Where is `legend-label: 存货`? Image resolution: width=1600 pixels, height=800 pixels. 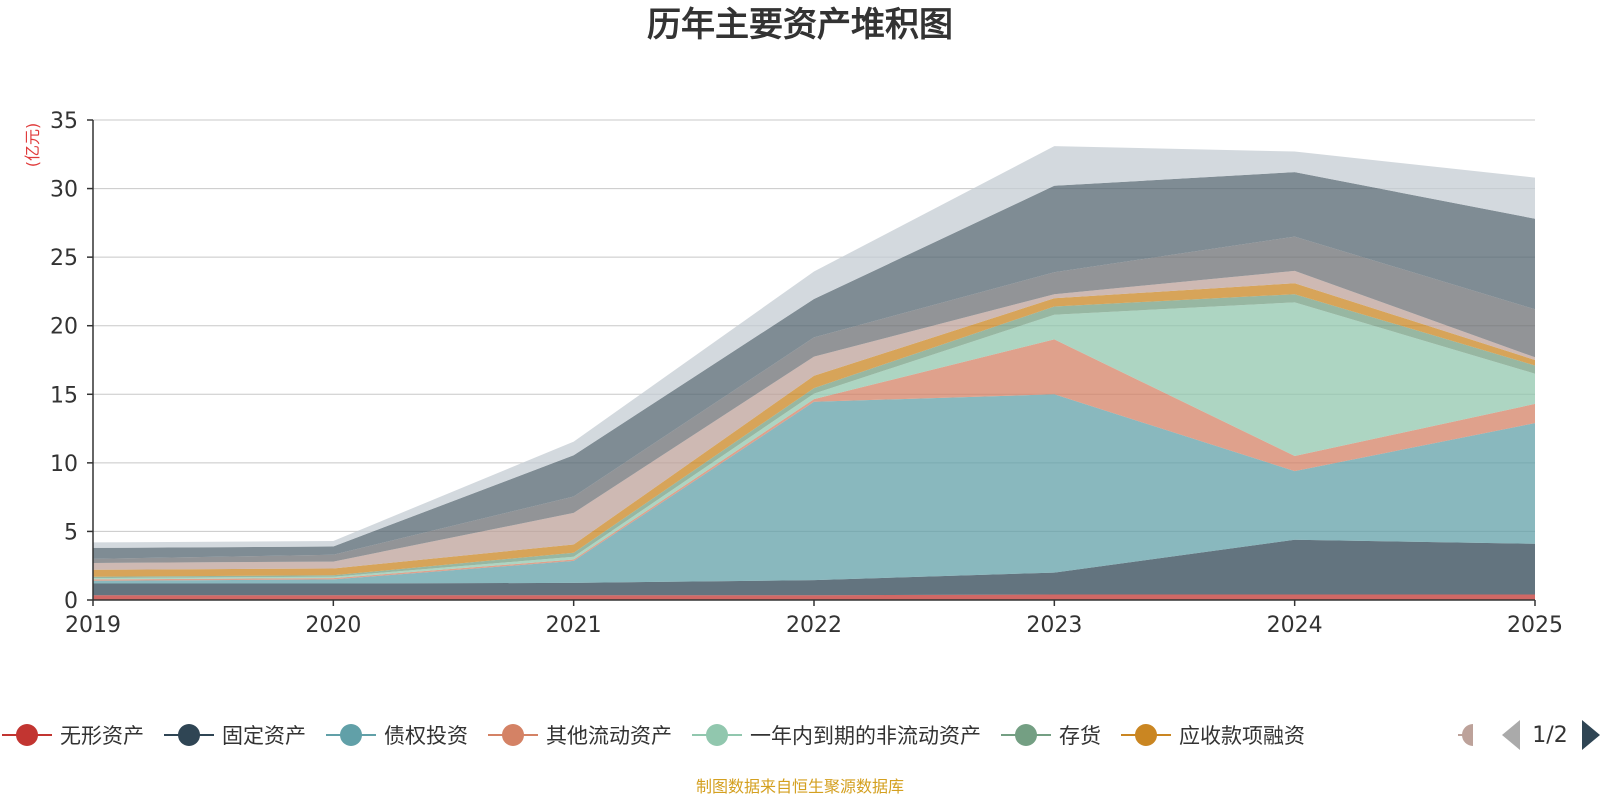 legend-label: 存货 is located at coordinates (1080, 736).